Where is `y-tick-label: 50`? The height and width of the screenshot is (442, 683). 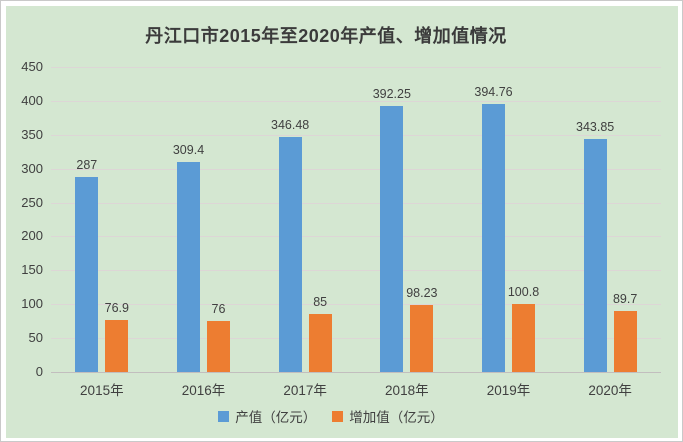 y-tick-label: 50 is located at coordinates (35, 338).